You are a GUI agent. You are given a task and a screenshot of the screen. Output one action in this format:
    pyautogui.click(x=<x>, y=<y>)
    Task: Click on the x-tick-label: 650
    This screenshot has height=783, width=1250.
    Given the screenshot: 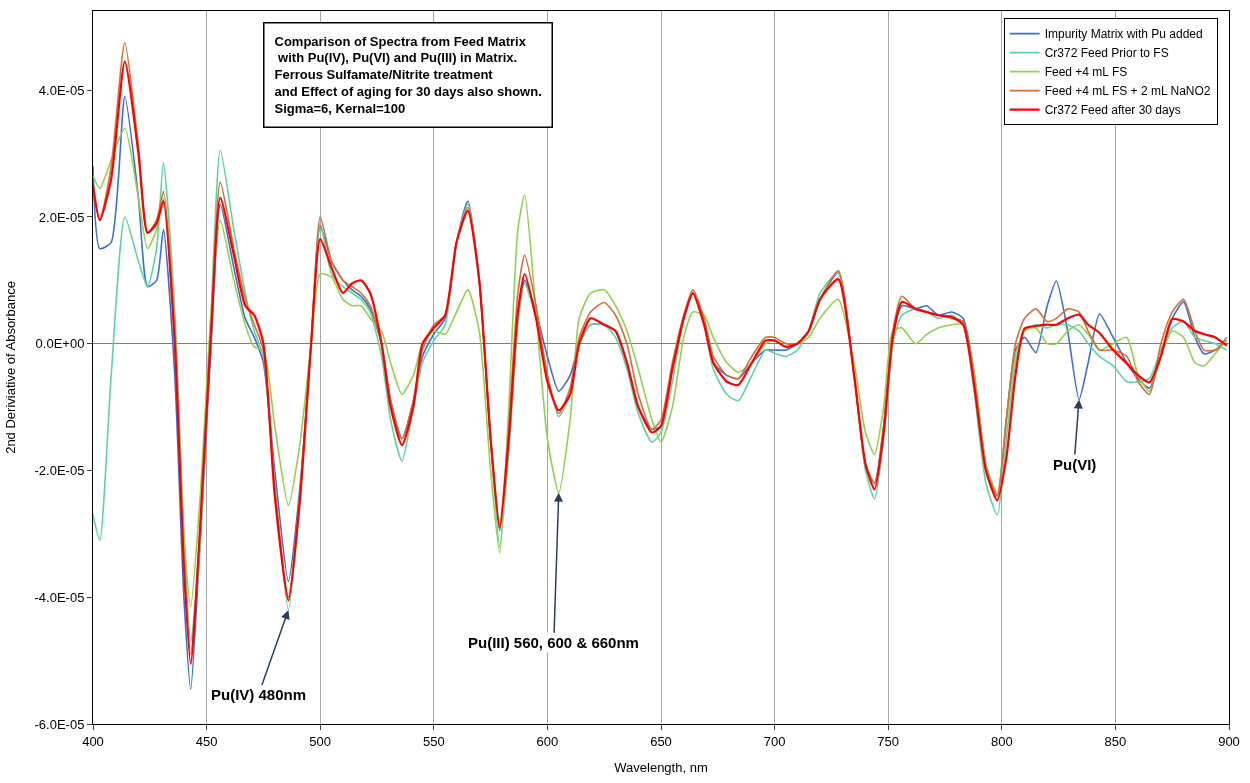 What is the action you would take?
    pyautogui.click(x=661, y=741)
    